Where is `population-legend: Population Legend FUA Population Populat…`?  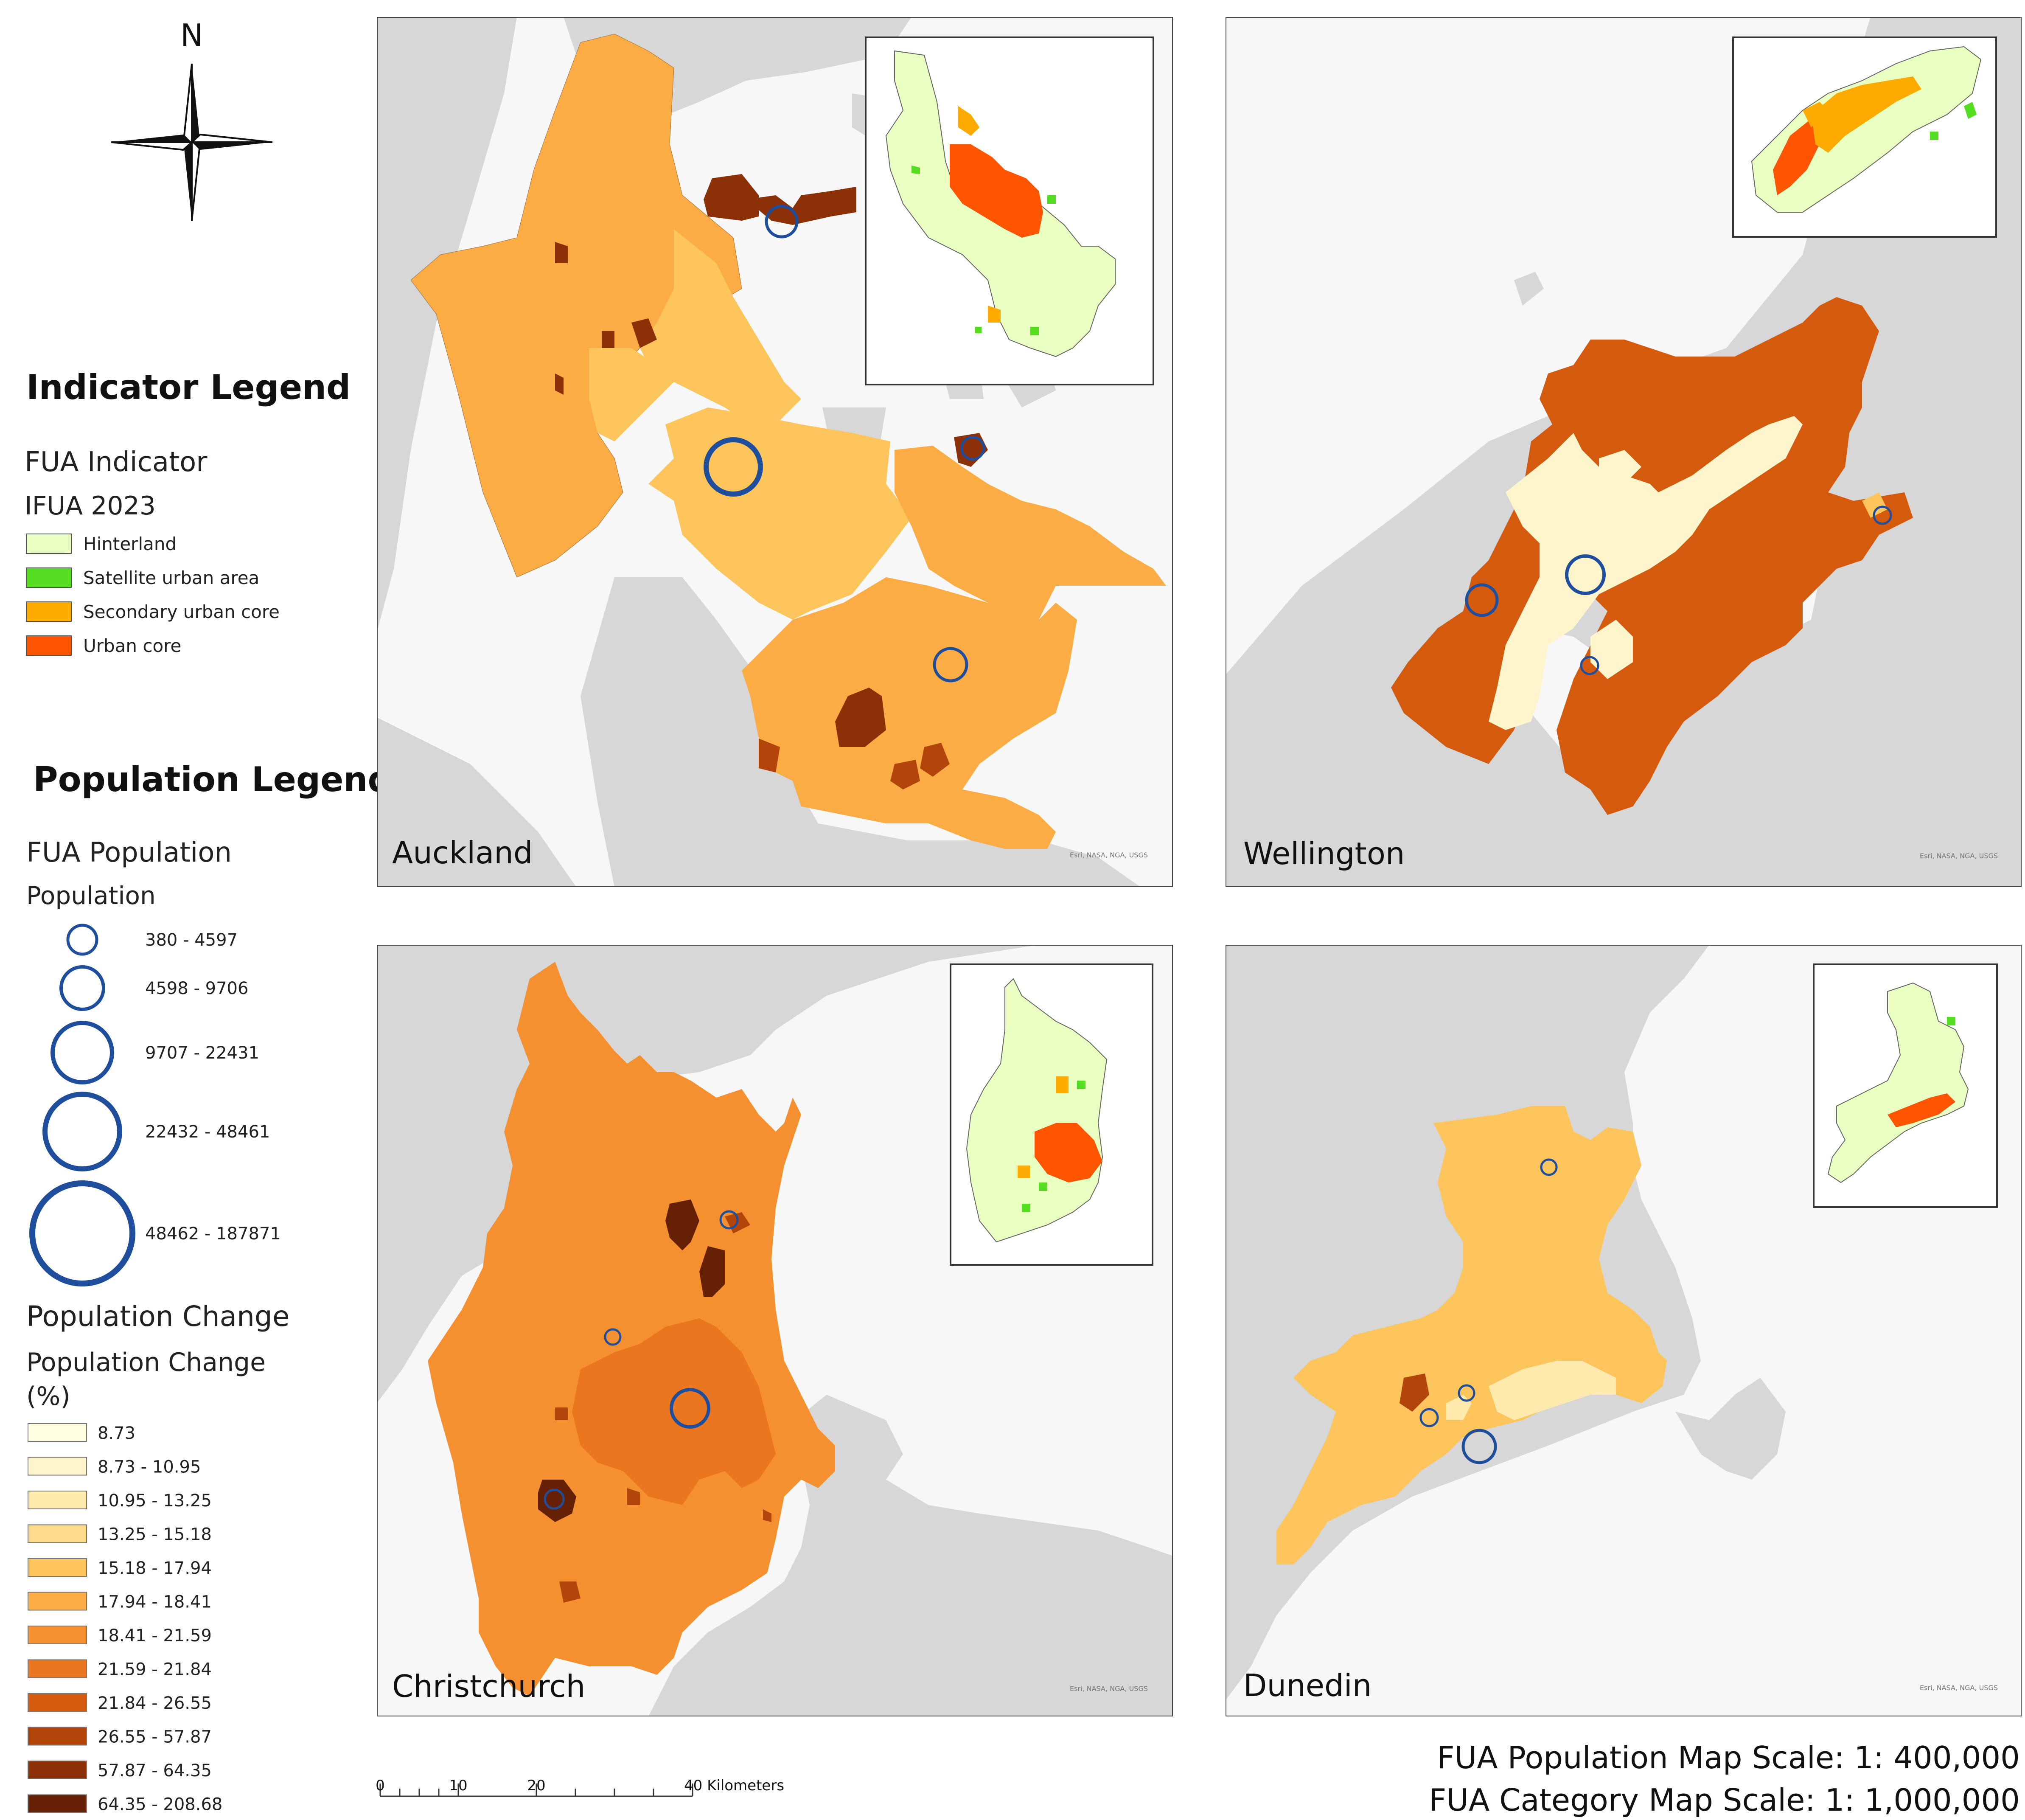
population-legend: Population Legend FUA Population Populat… is located at coordinates (209, 1023).